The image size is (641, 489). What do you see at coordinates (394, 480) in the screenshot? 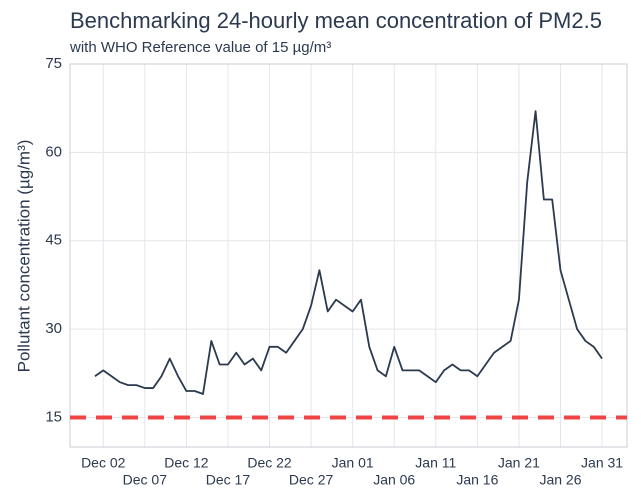
I see `x-tick-label: Jan 06` at bounding box center [394, 480].